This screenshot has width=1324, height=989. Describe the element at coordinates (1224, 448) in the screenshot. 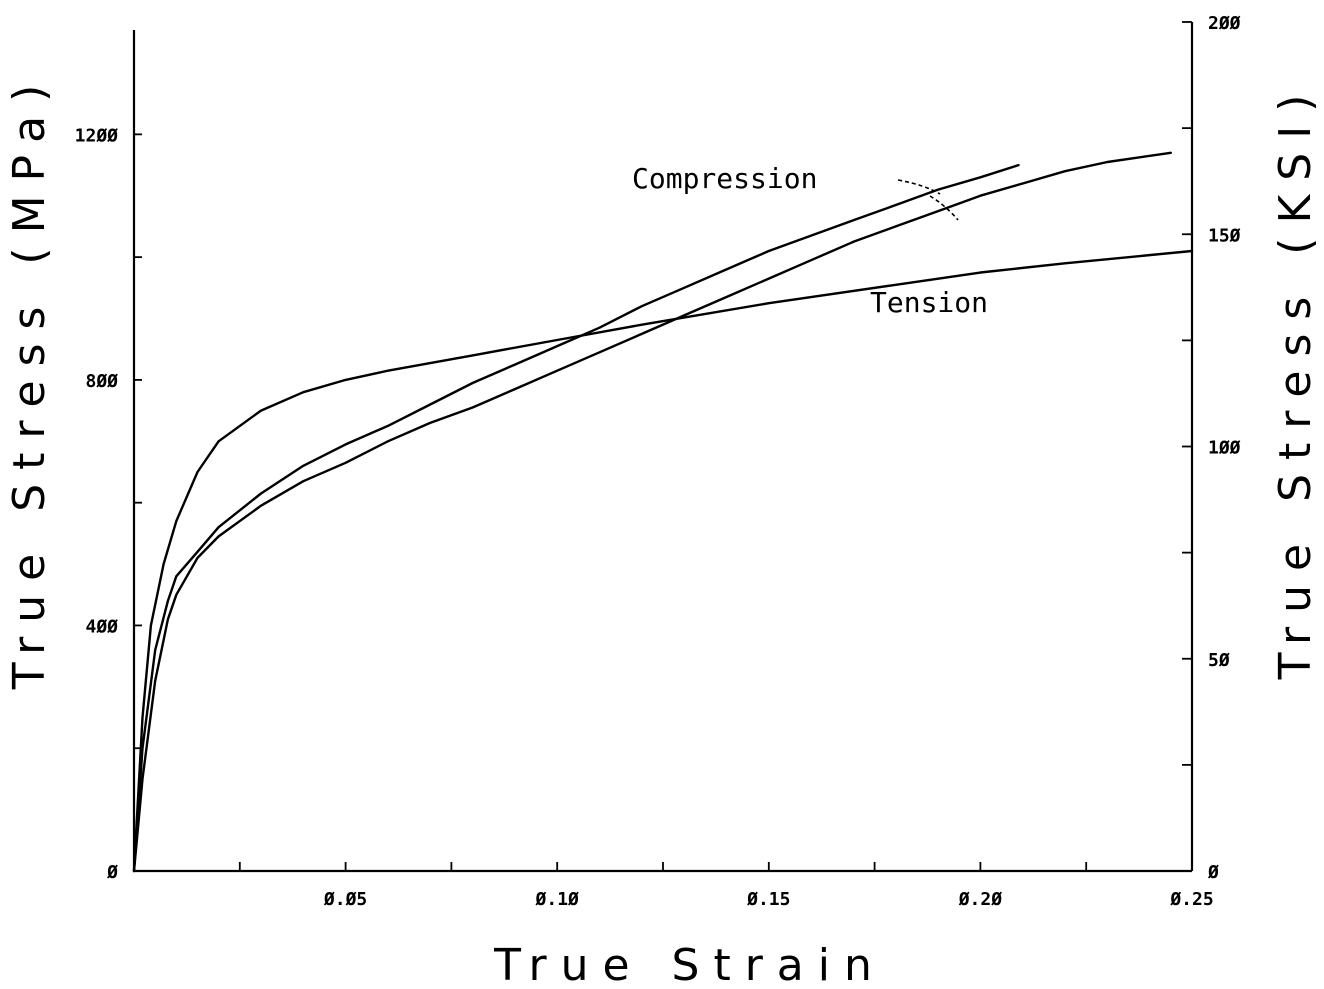

I see `y-right-tick-label: 1ØØ` at that location.